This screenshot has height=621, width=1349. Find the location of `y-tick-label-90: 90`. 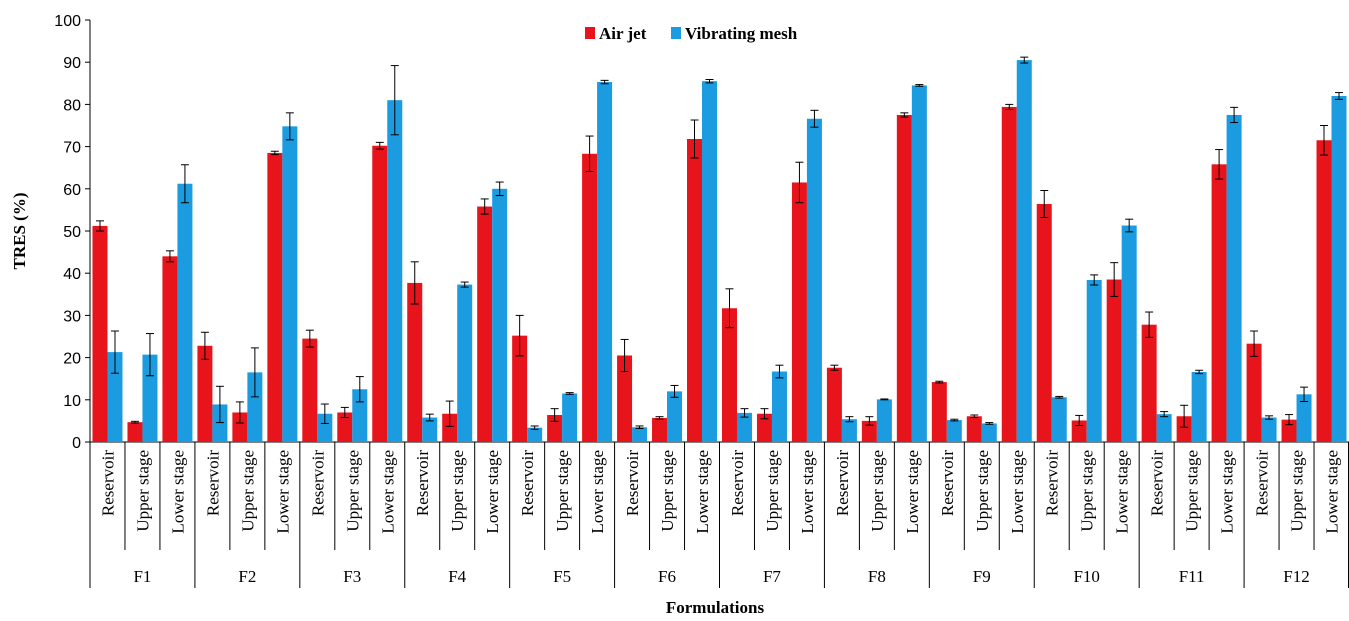

y-tick-label-90: 90 is located at coordinates (72, 63).